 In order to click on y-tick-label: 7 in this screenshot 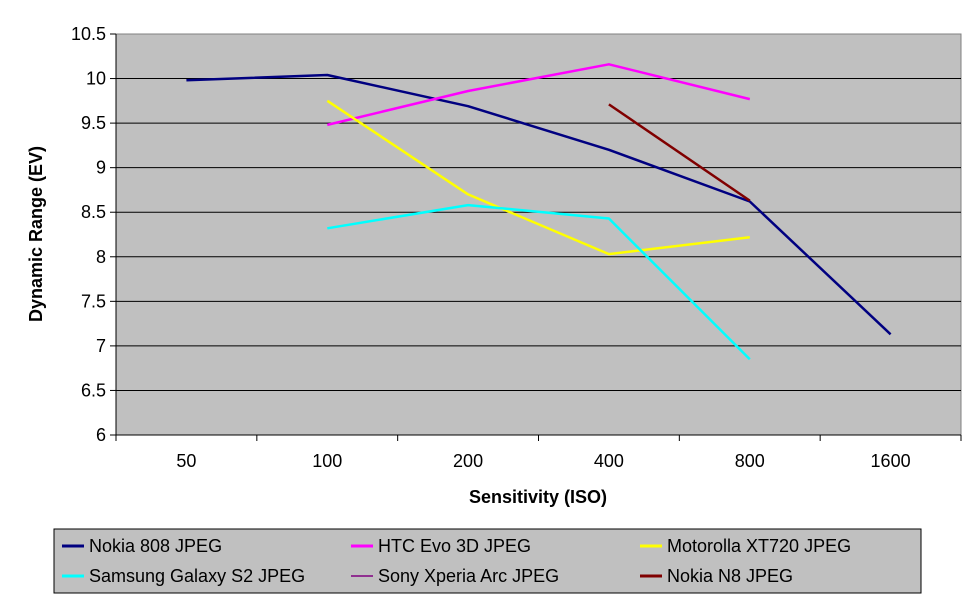, I will do `click(101, 346)`.